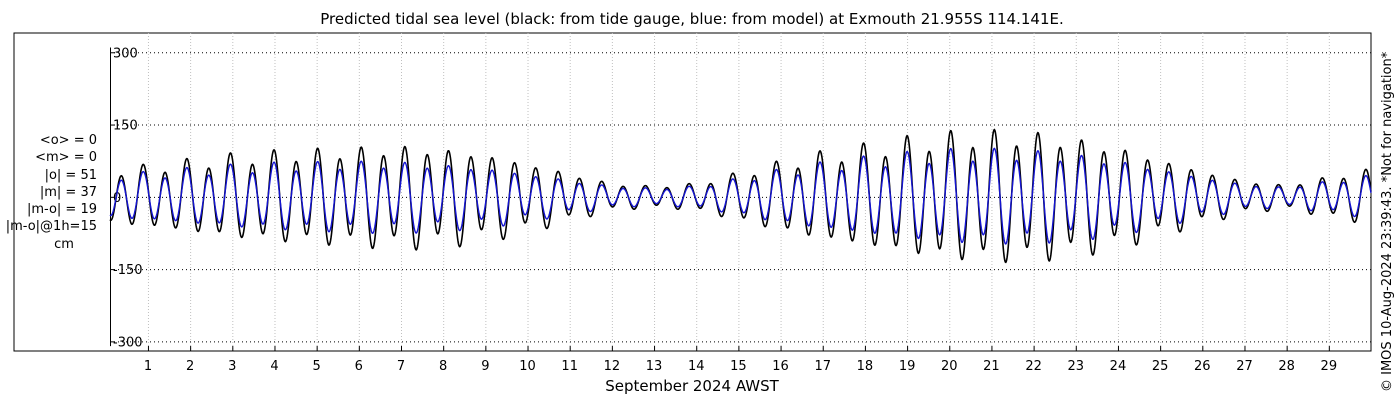  Describe the element at coordinates (1118, 366) in the screenshot. I see `x-tick-label: 24` at that location.